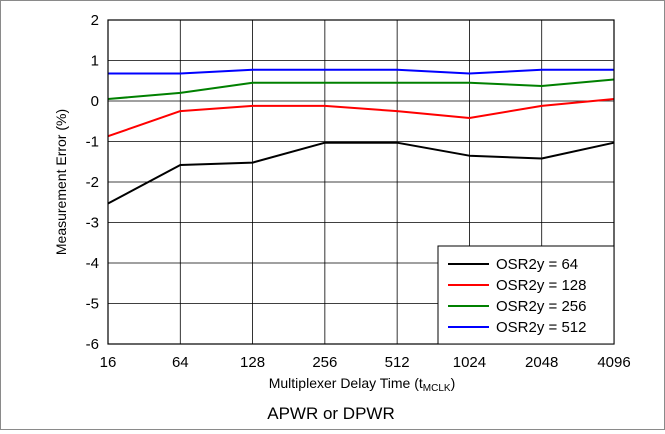 The height and width of the screenshot is (434, 665). I want to click on y-tick-label: 2, so click(95, 20).